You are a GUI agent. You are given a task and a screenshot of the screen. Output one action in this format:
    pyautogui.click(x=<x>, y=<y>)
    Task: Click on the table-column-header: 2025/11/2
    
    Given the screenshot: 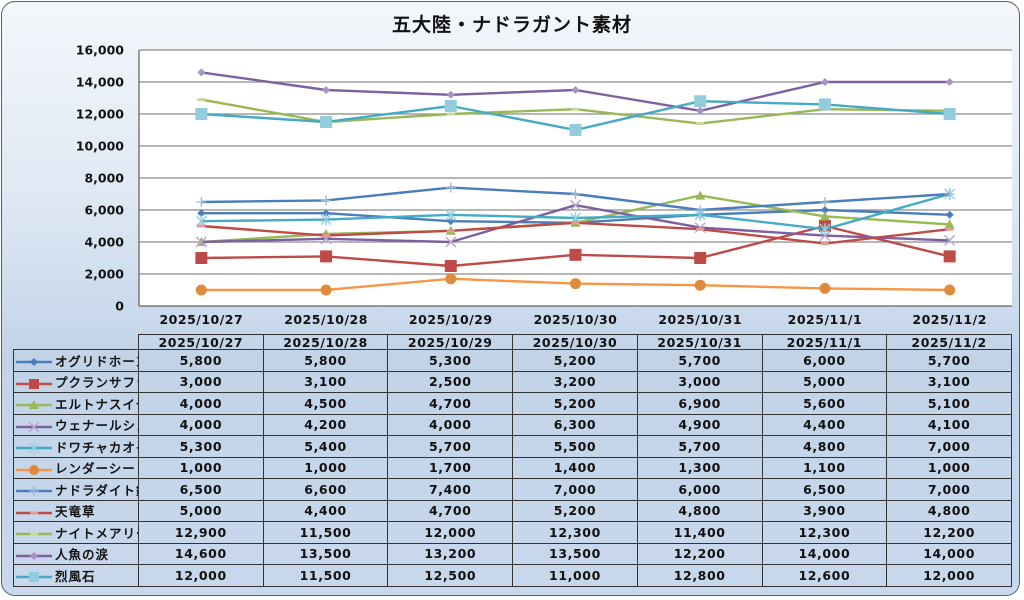 What is the action you would take?
    pyautogui.click(x=949, y=342)
    